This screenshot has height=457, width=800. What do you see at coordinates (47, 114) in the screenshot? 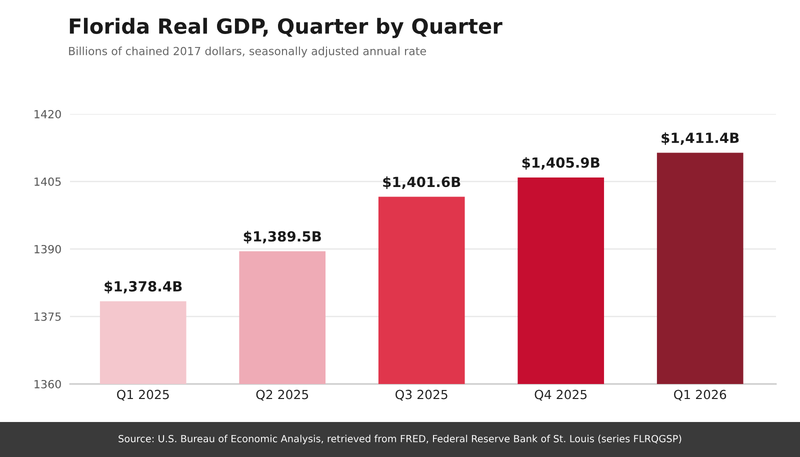
I see `y-tick-label: 1420` at bounding box center [47, 114].